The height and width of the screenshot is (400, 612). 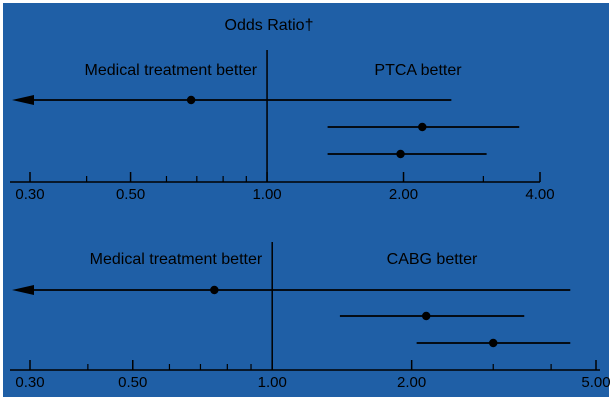 What do you see at coordinates (130, 194) in the screenshot?
I see `panel-1-tick-label: 0.50` at bounding box center [130, 194].